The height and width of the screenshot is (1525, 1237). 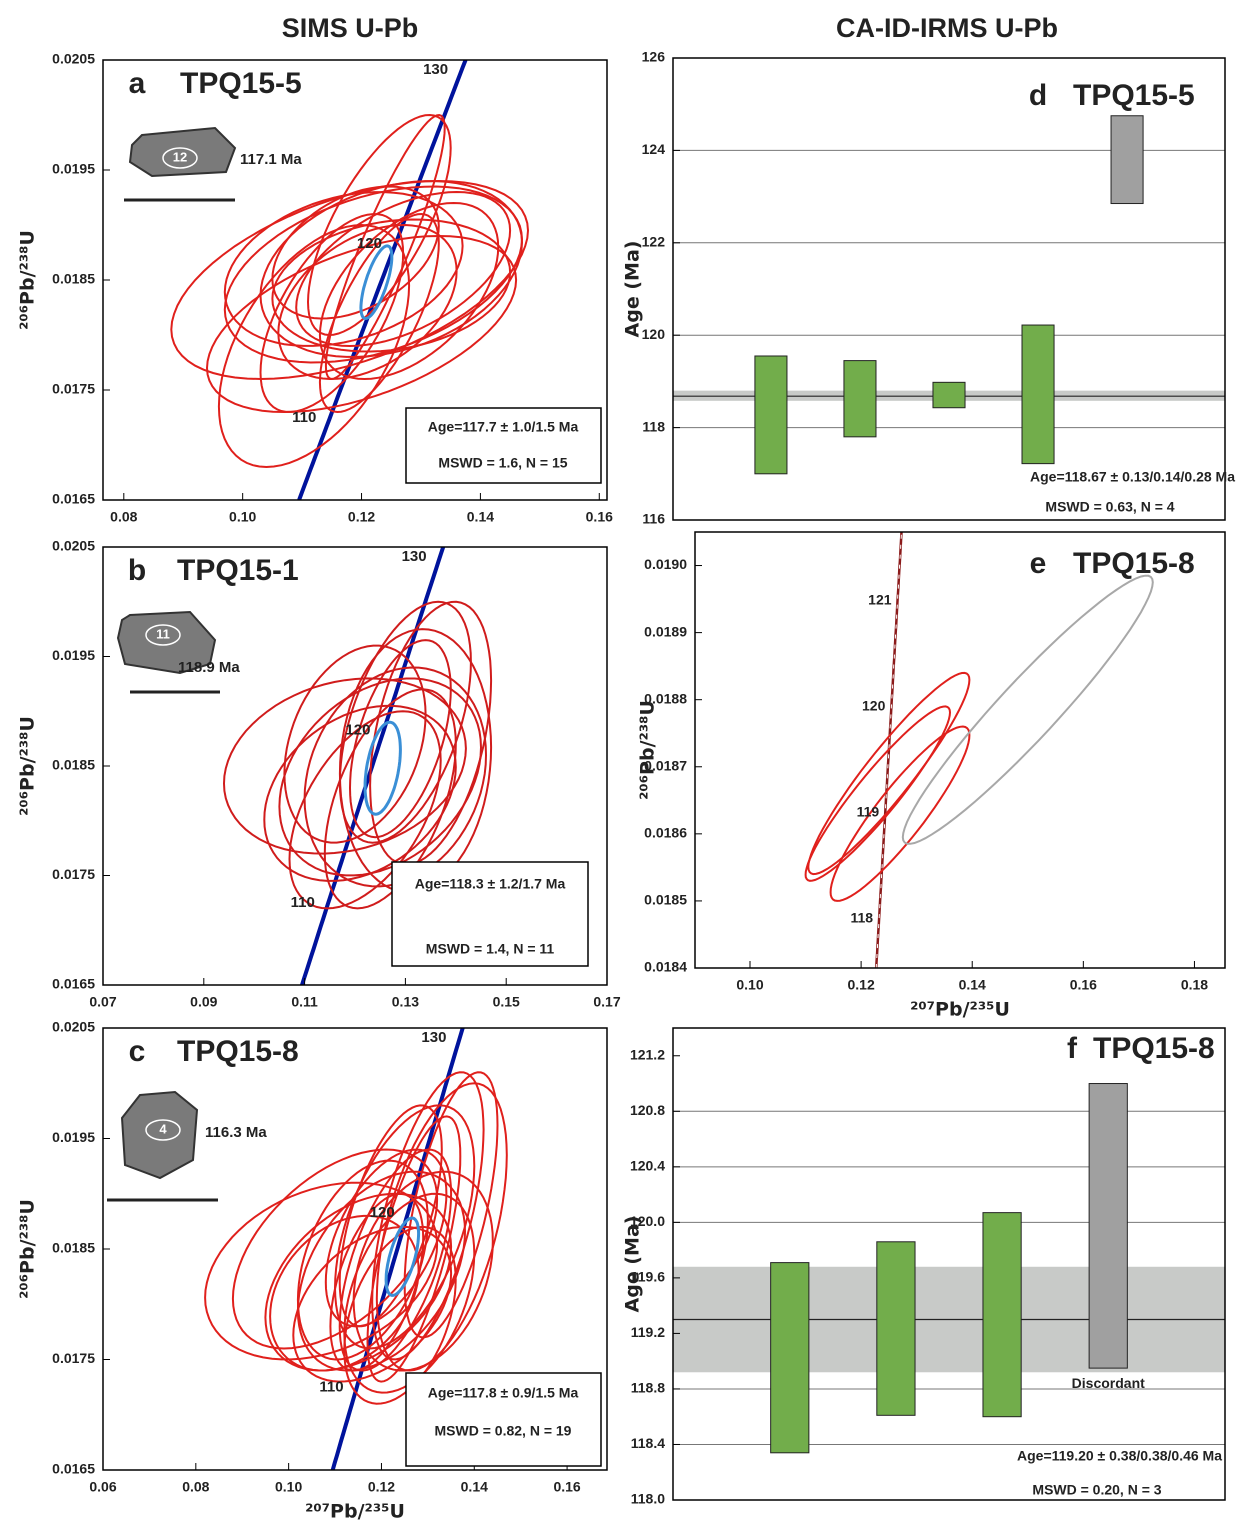 What do you see at coordinates (647, 1054) in the screenshot?
I see `y-tick-label: 121.2` at bounding box center [647, 1054].